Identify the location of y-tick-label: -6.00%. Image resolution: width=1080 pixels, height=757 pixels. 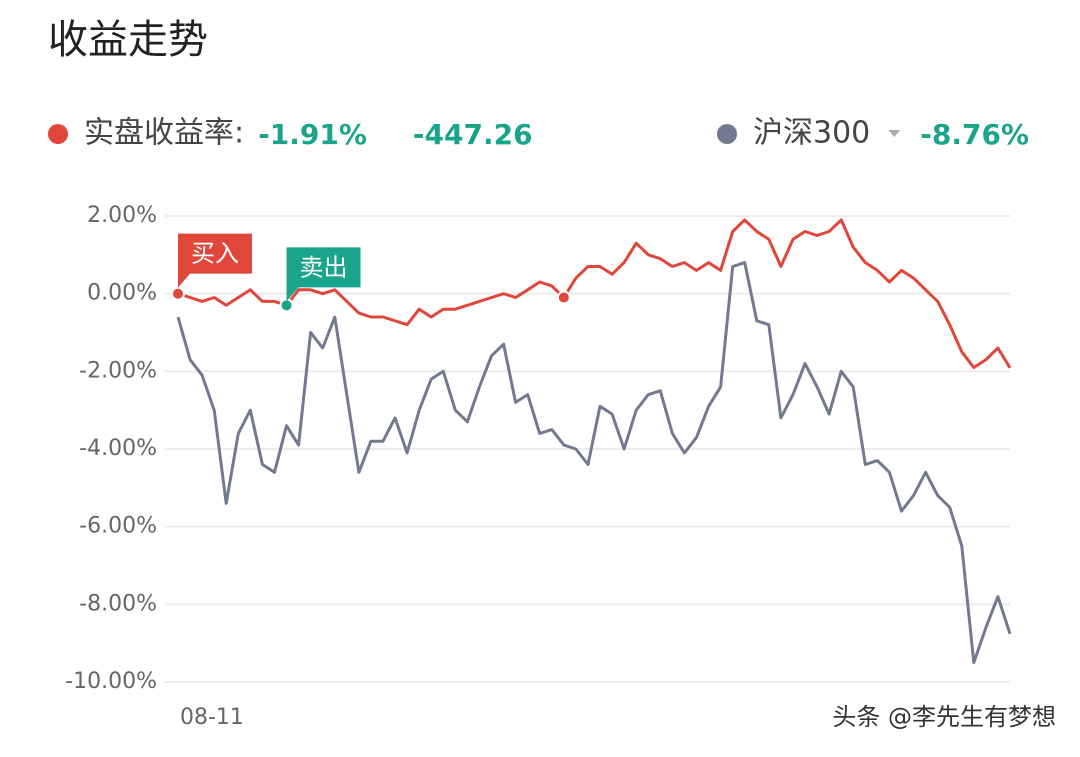
(118, 526).